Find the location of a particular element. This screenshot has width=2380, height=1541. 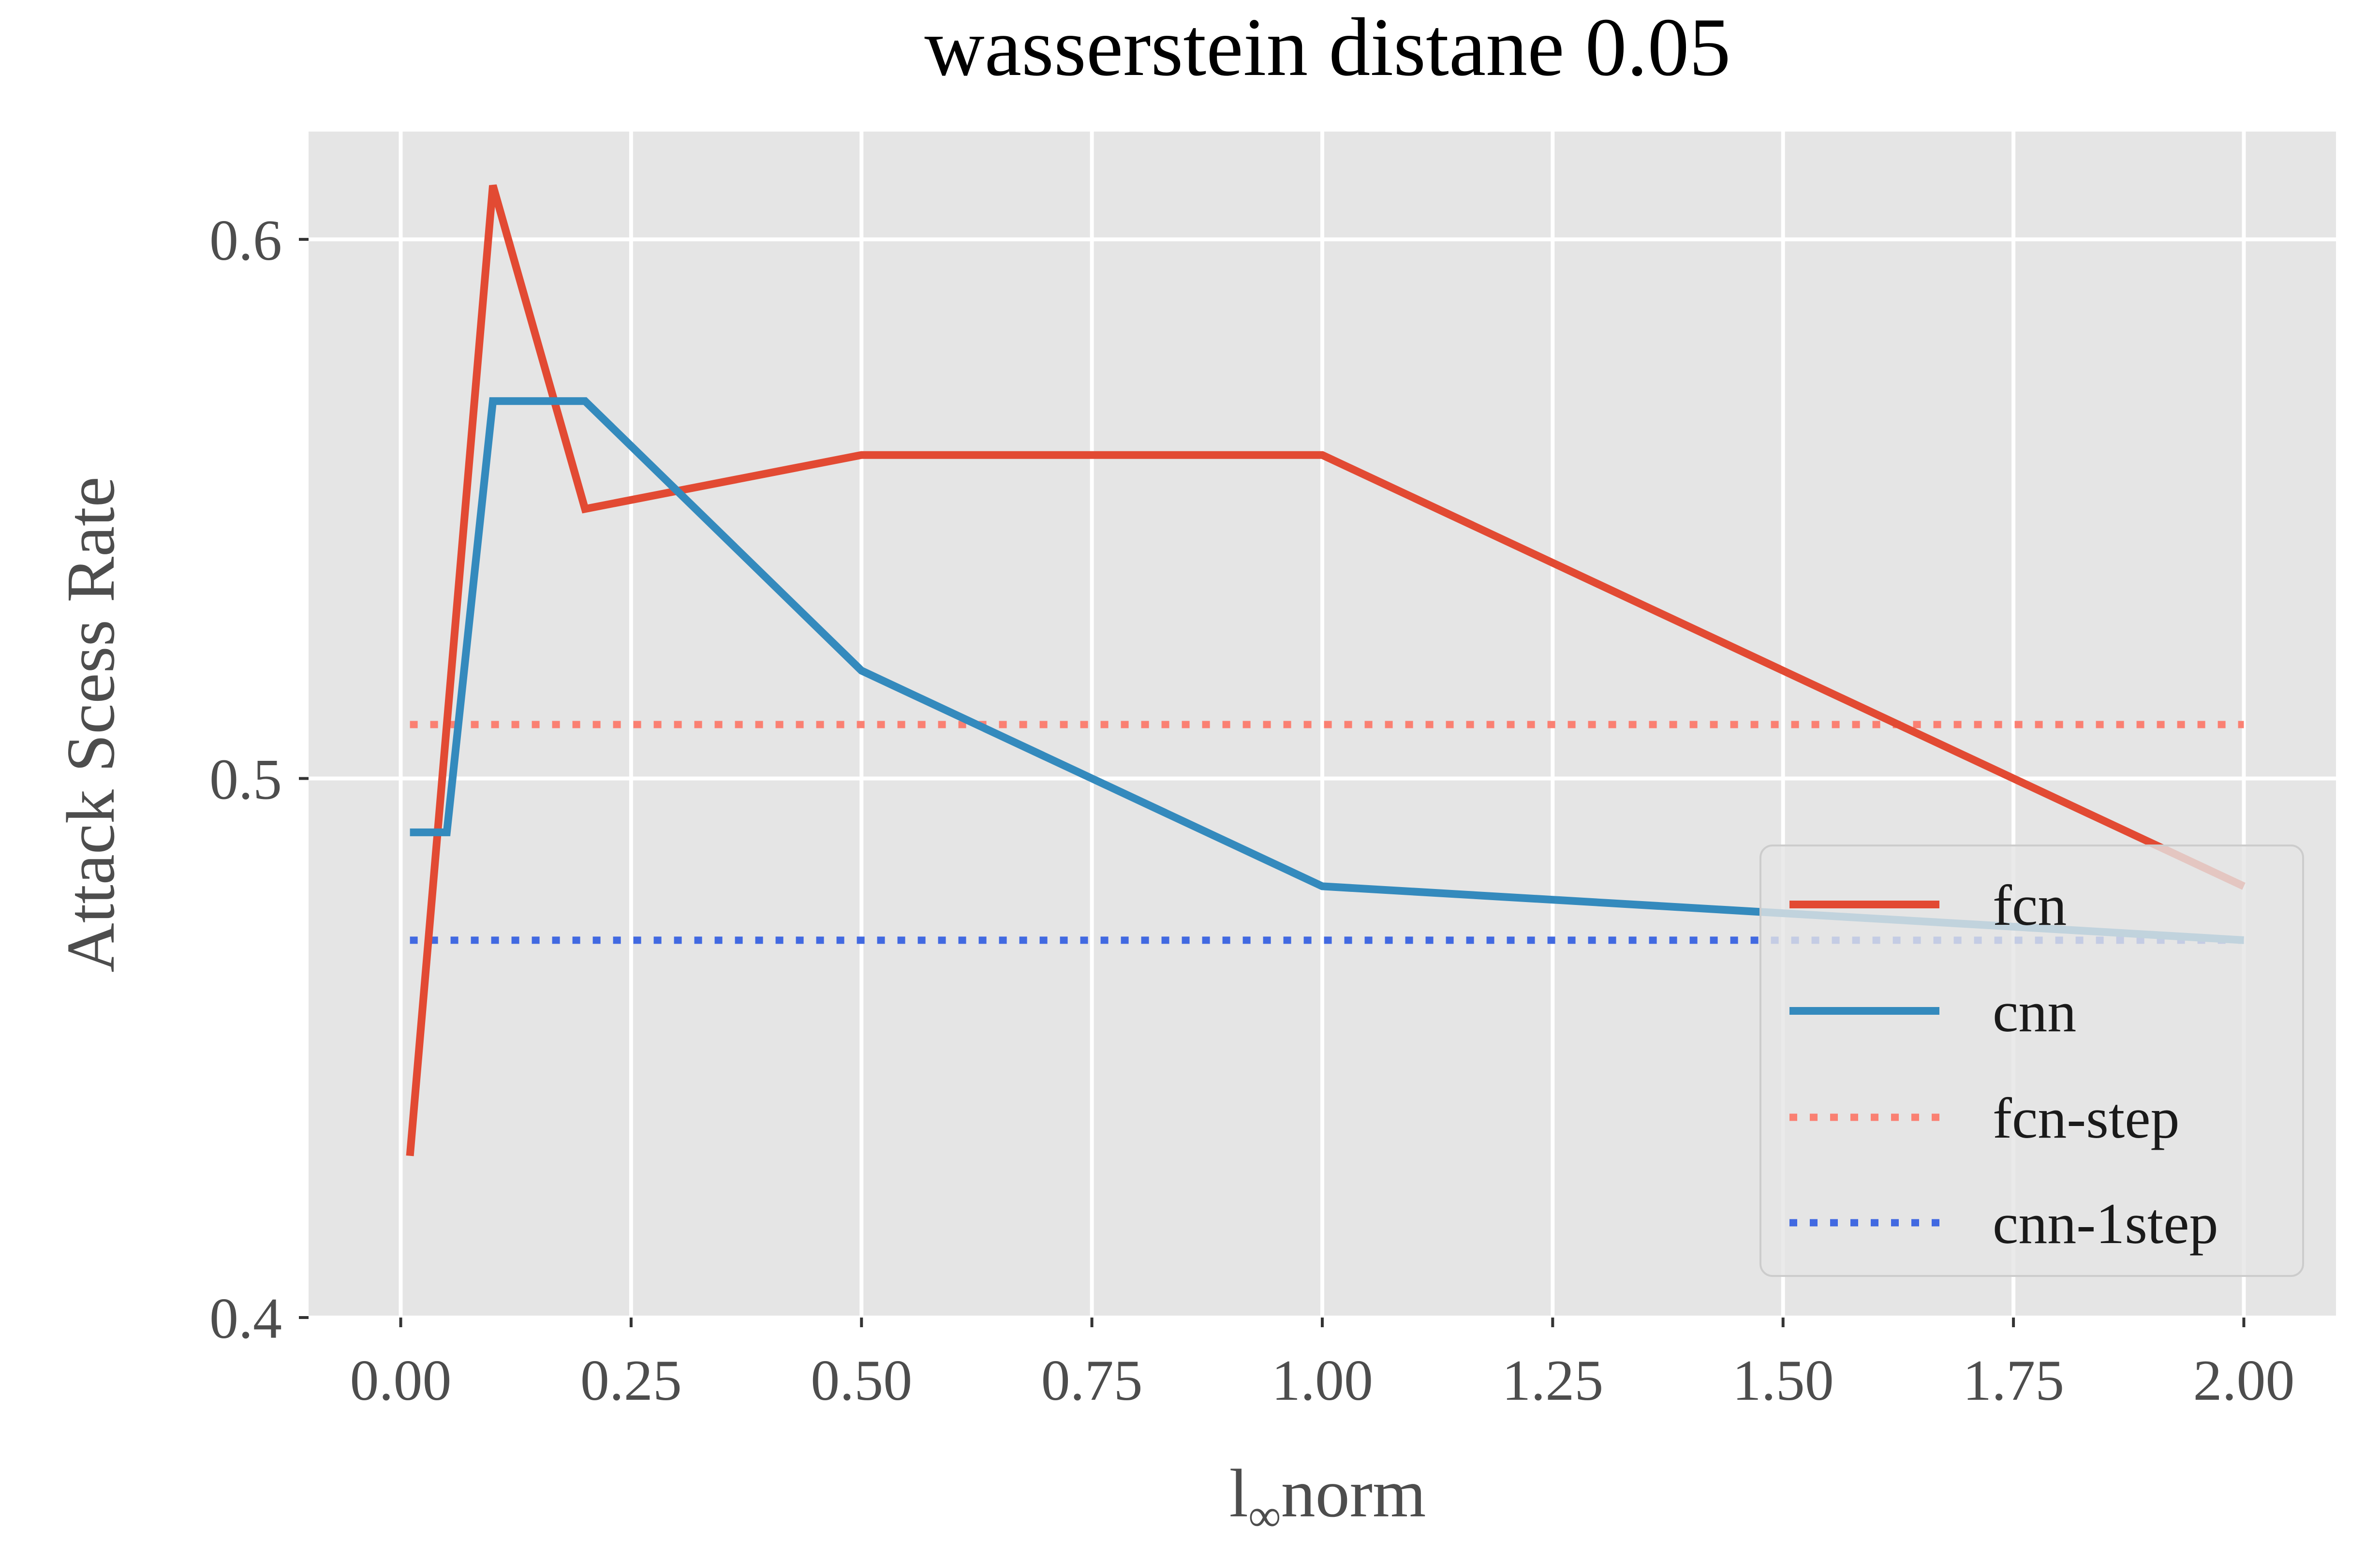

x-tick-label: 1.75 is located at coordinates (2014, 1380).